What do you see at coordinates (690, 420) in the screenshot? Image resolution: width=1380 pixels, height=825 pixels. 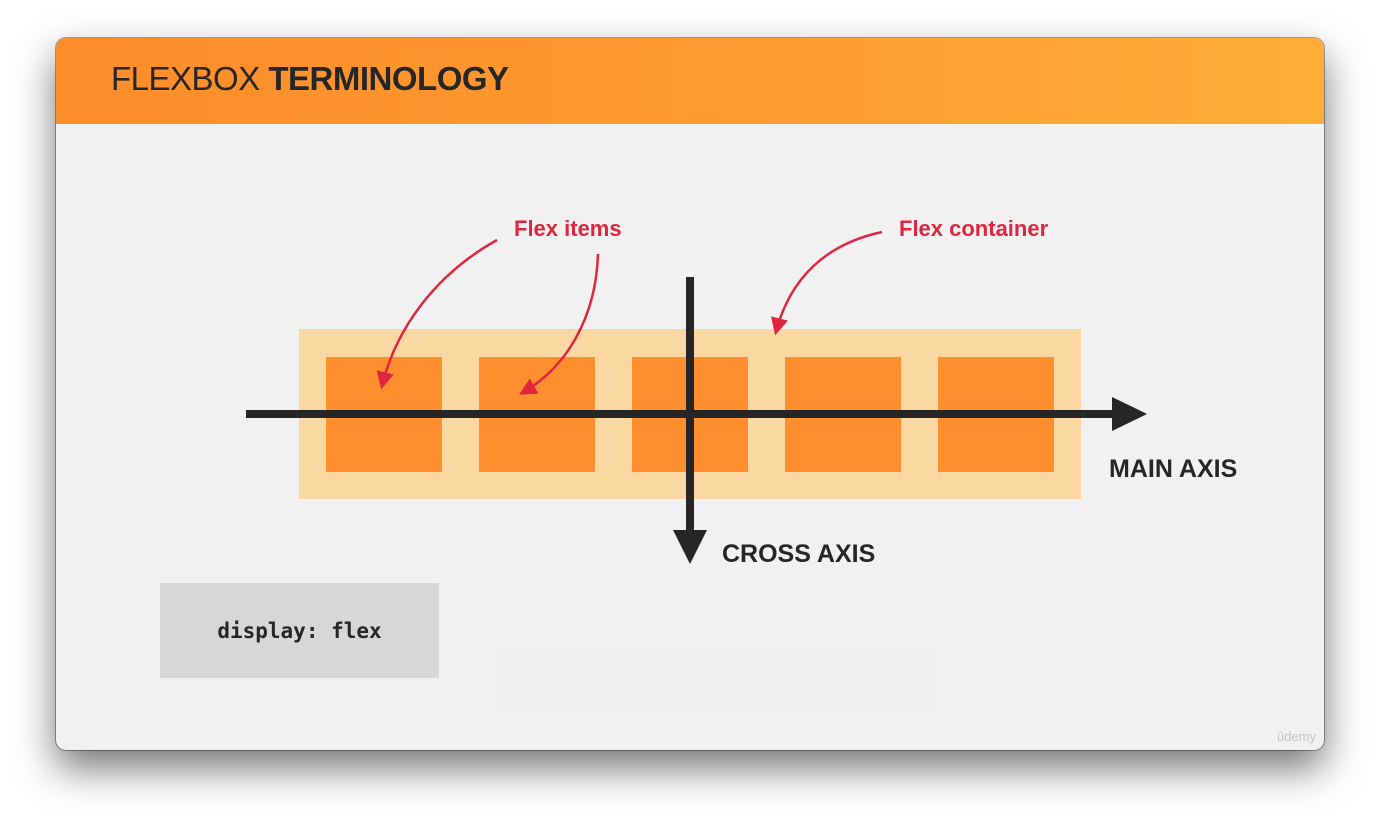 I see `cross-axis-arrow` at bounding box center [690, 420].